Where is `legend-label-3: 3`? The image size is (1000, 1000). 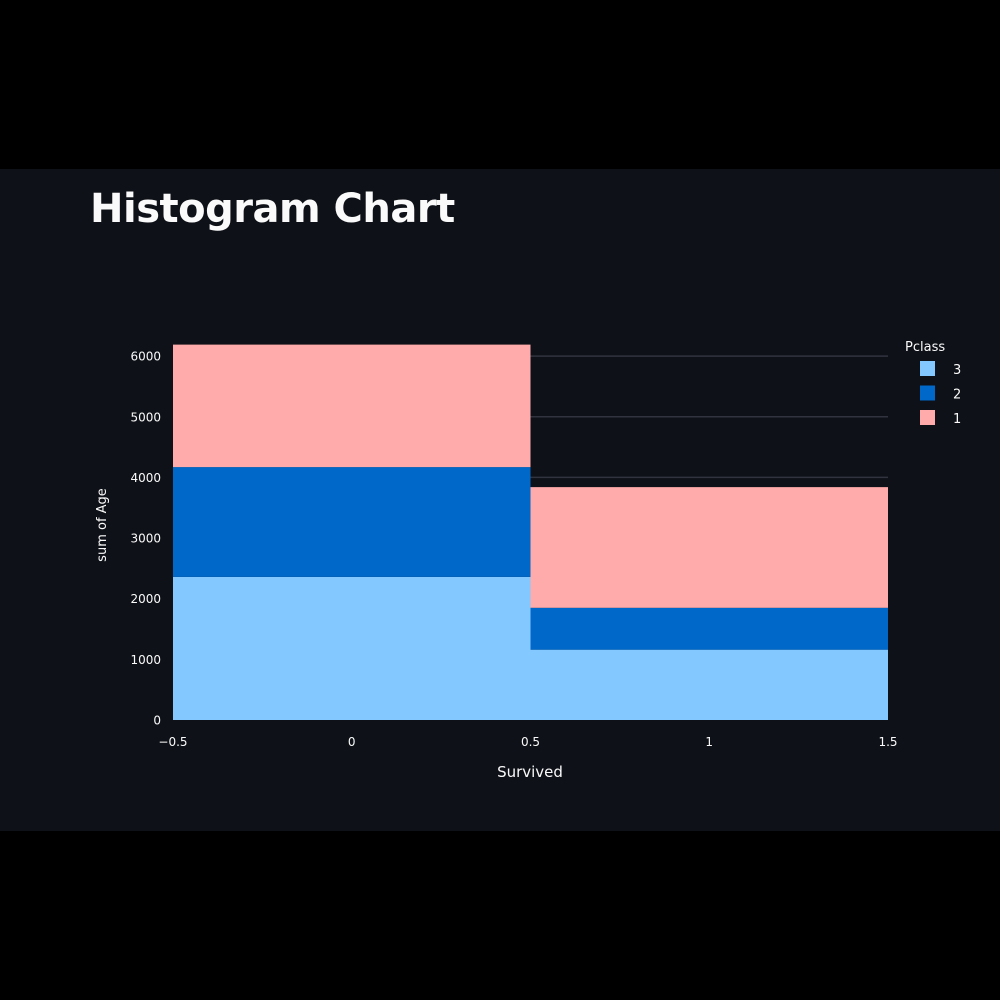
legend-label-3: 3 is located at coordinates (957, 370).